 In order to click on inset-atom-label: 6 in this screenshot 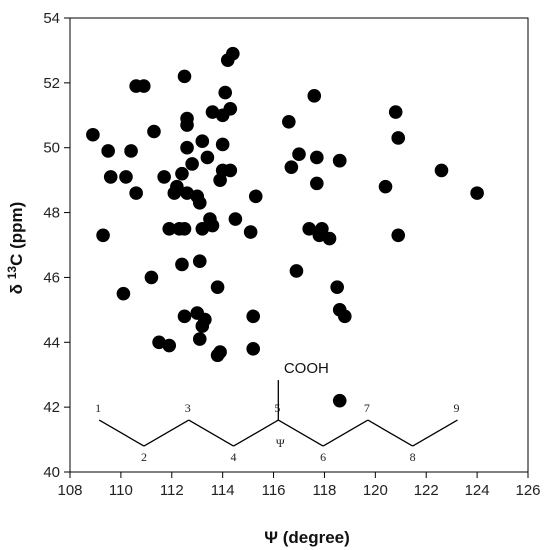, I will do `click(323, 457)`.